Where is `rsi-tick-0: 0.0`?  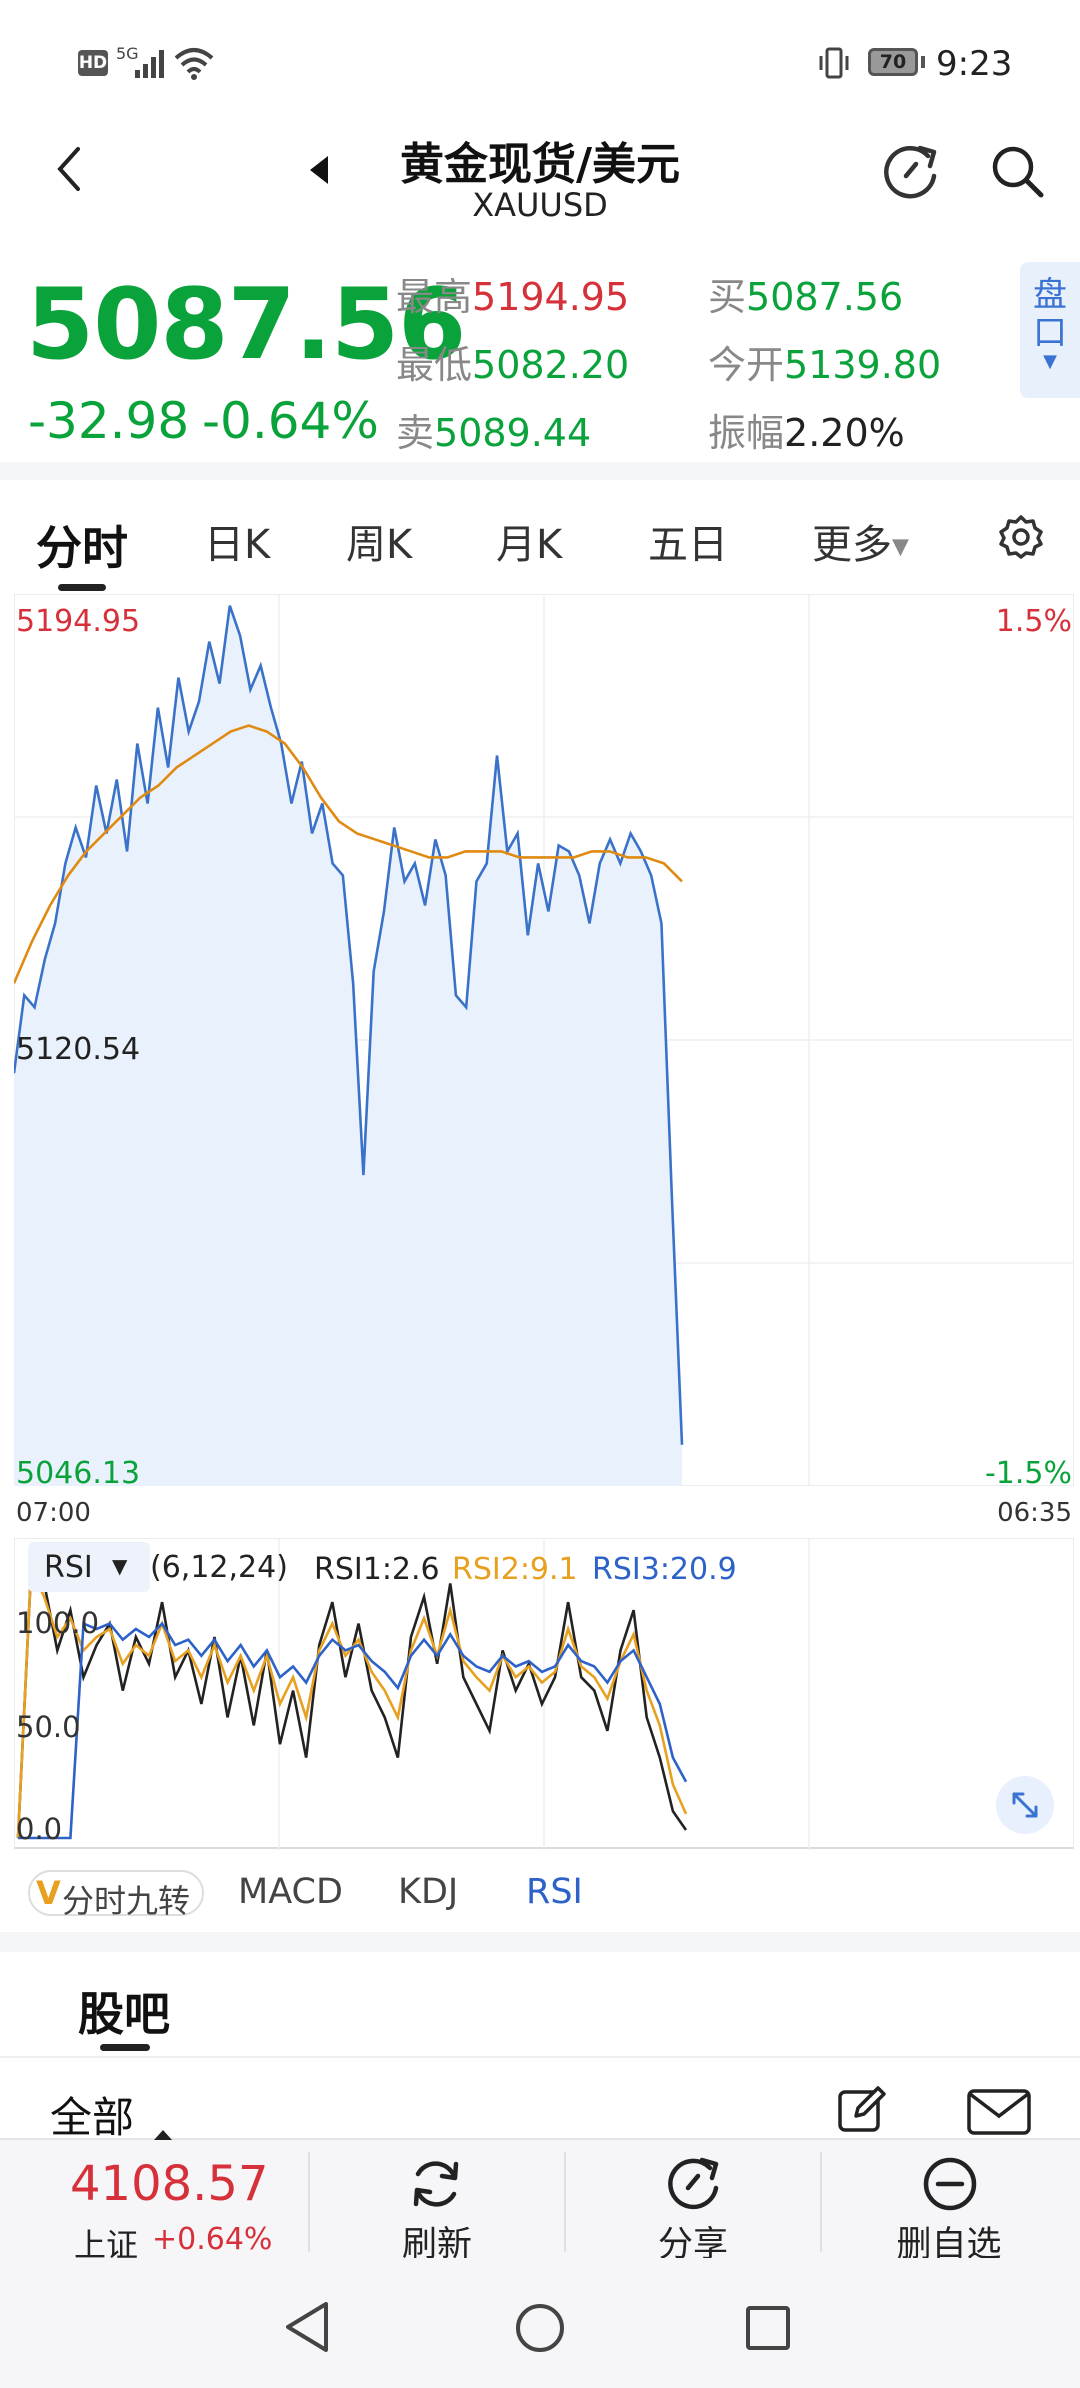
rsi-tick-0: 0.0 is located at coordinates (39, 1829).